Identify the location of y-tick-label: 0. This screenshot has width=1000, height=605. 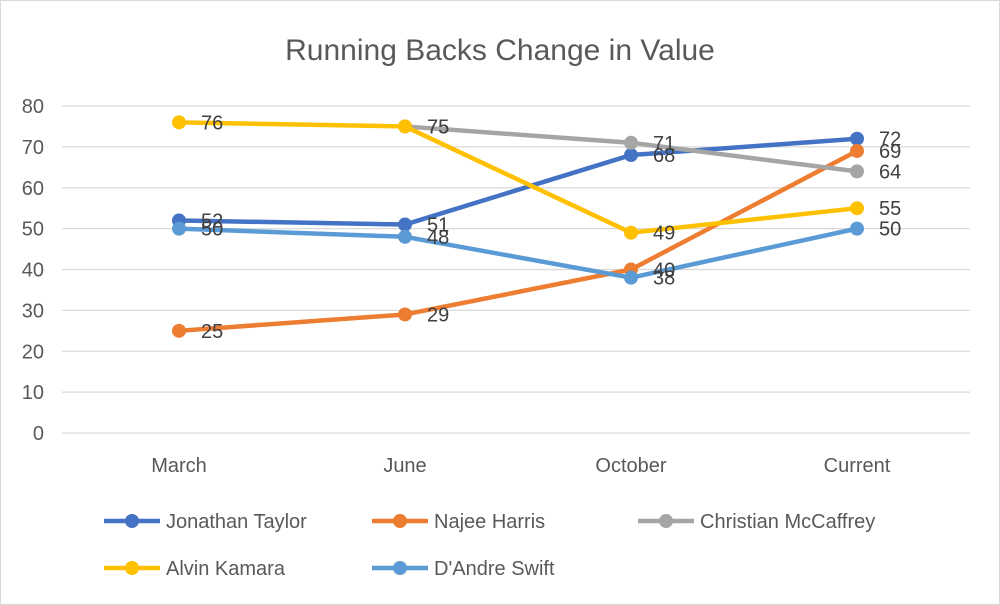
(38, 434).